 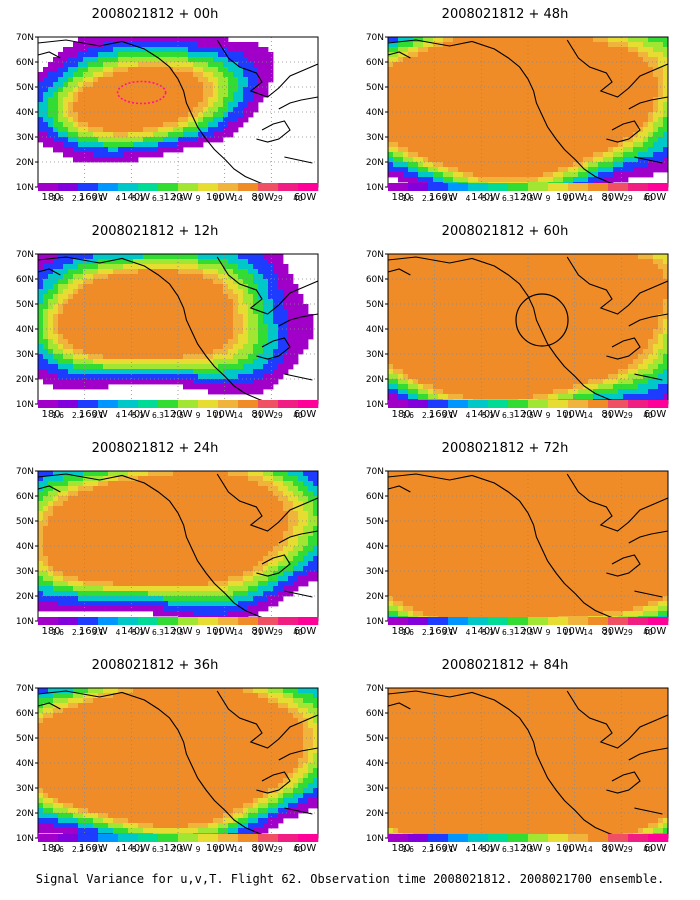 What do you see at coordinates (118, 415) in the screenshot?
I see `colorbar-label: 4` at bounding box center [118, 415].